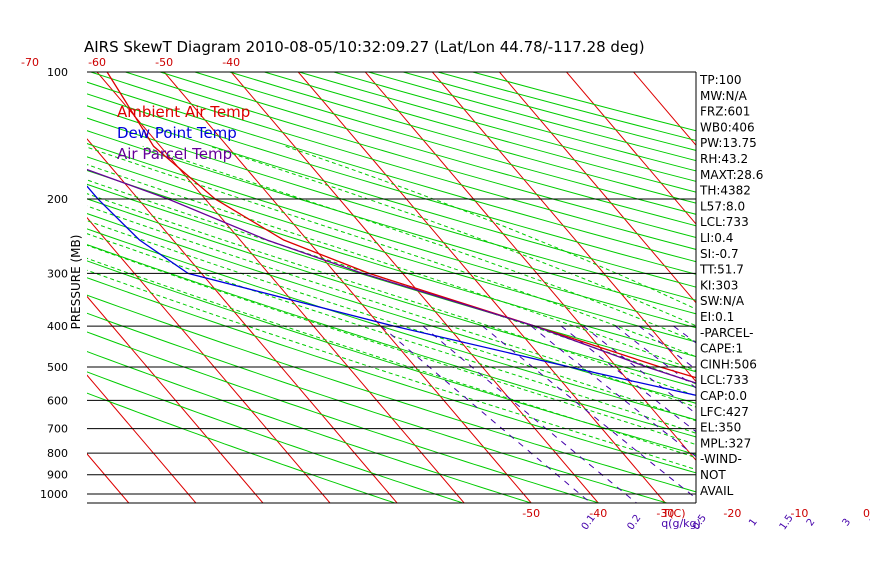 The width and height of the screenshot is (870, 564). I want to click on index-entry: KI:303, so click(719, 285).